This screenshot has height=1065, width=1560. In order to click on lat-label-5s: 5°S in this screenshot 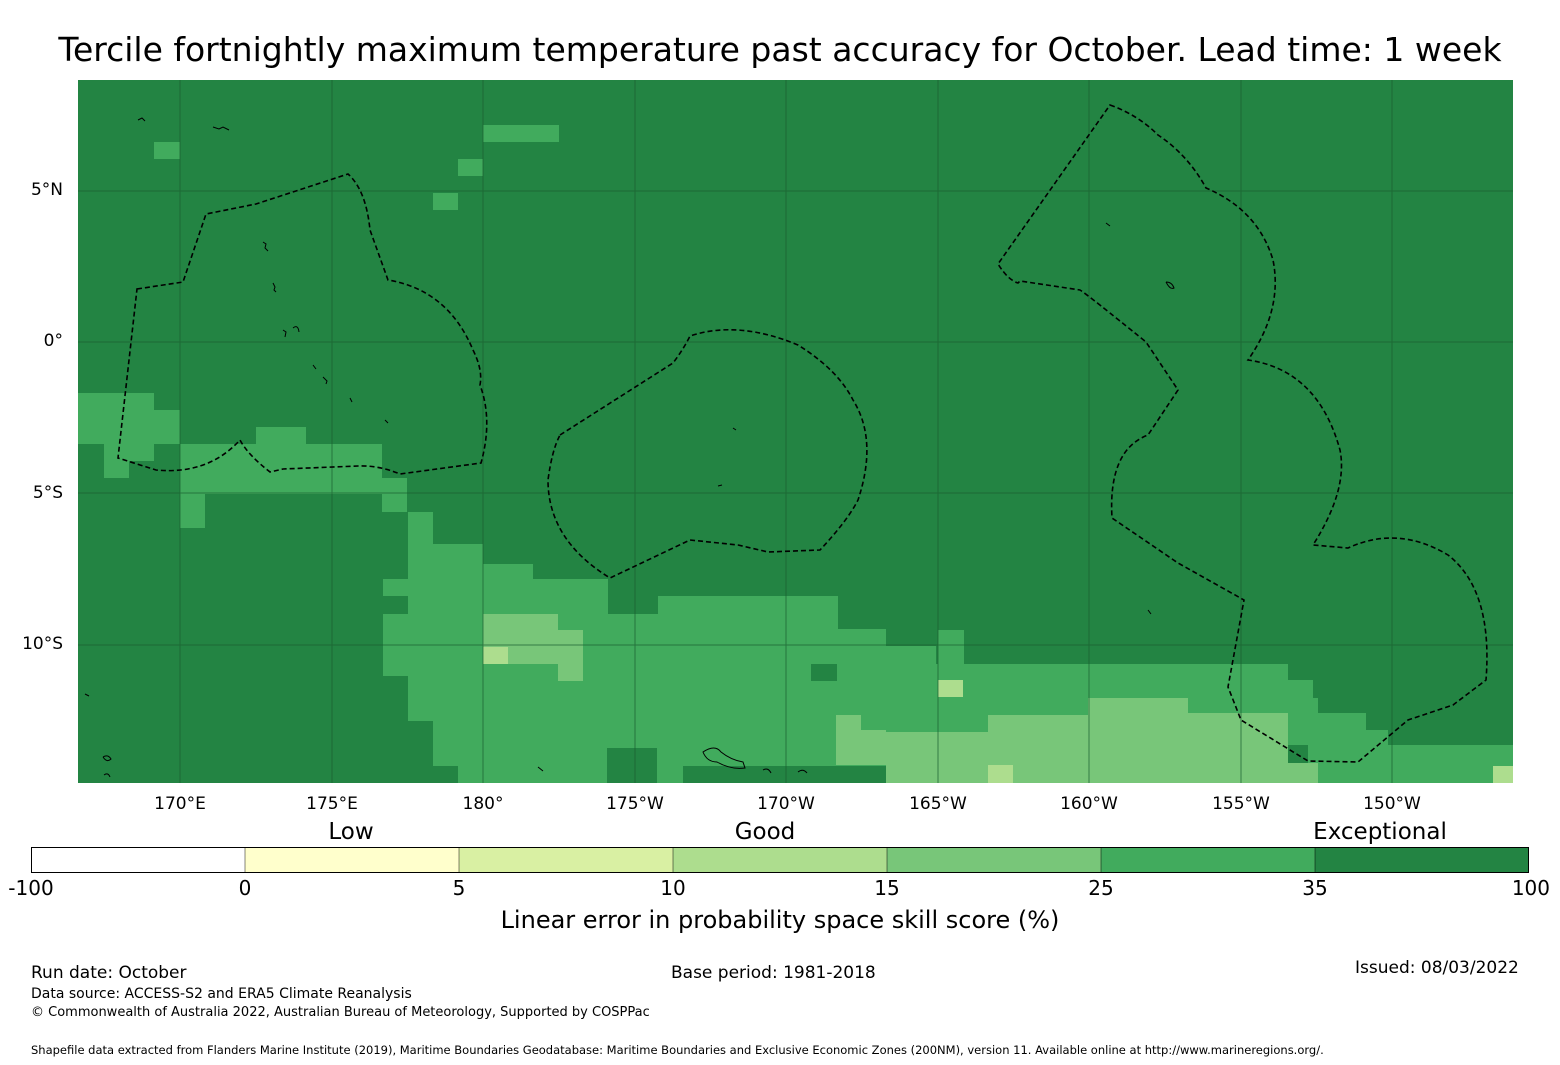, I will do `click(47, 493)`.